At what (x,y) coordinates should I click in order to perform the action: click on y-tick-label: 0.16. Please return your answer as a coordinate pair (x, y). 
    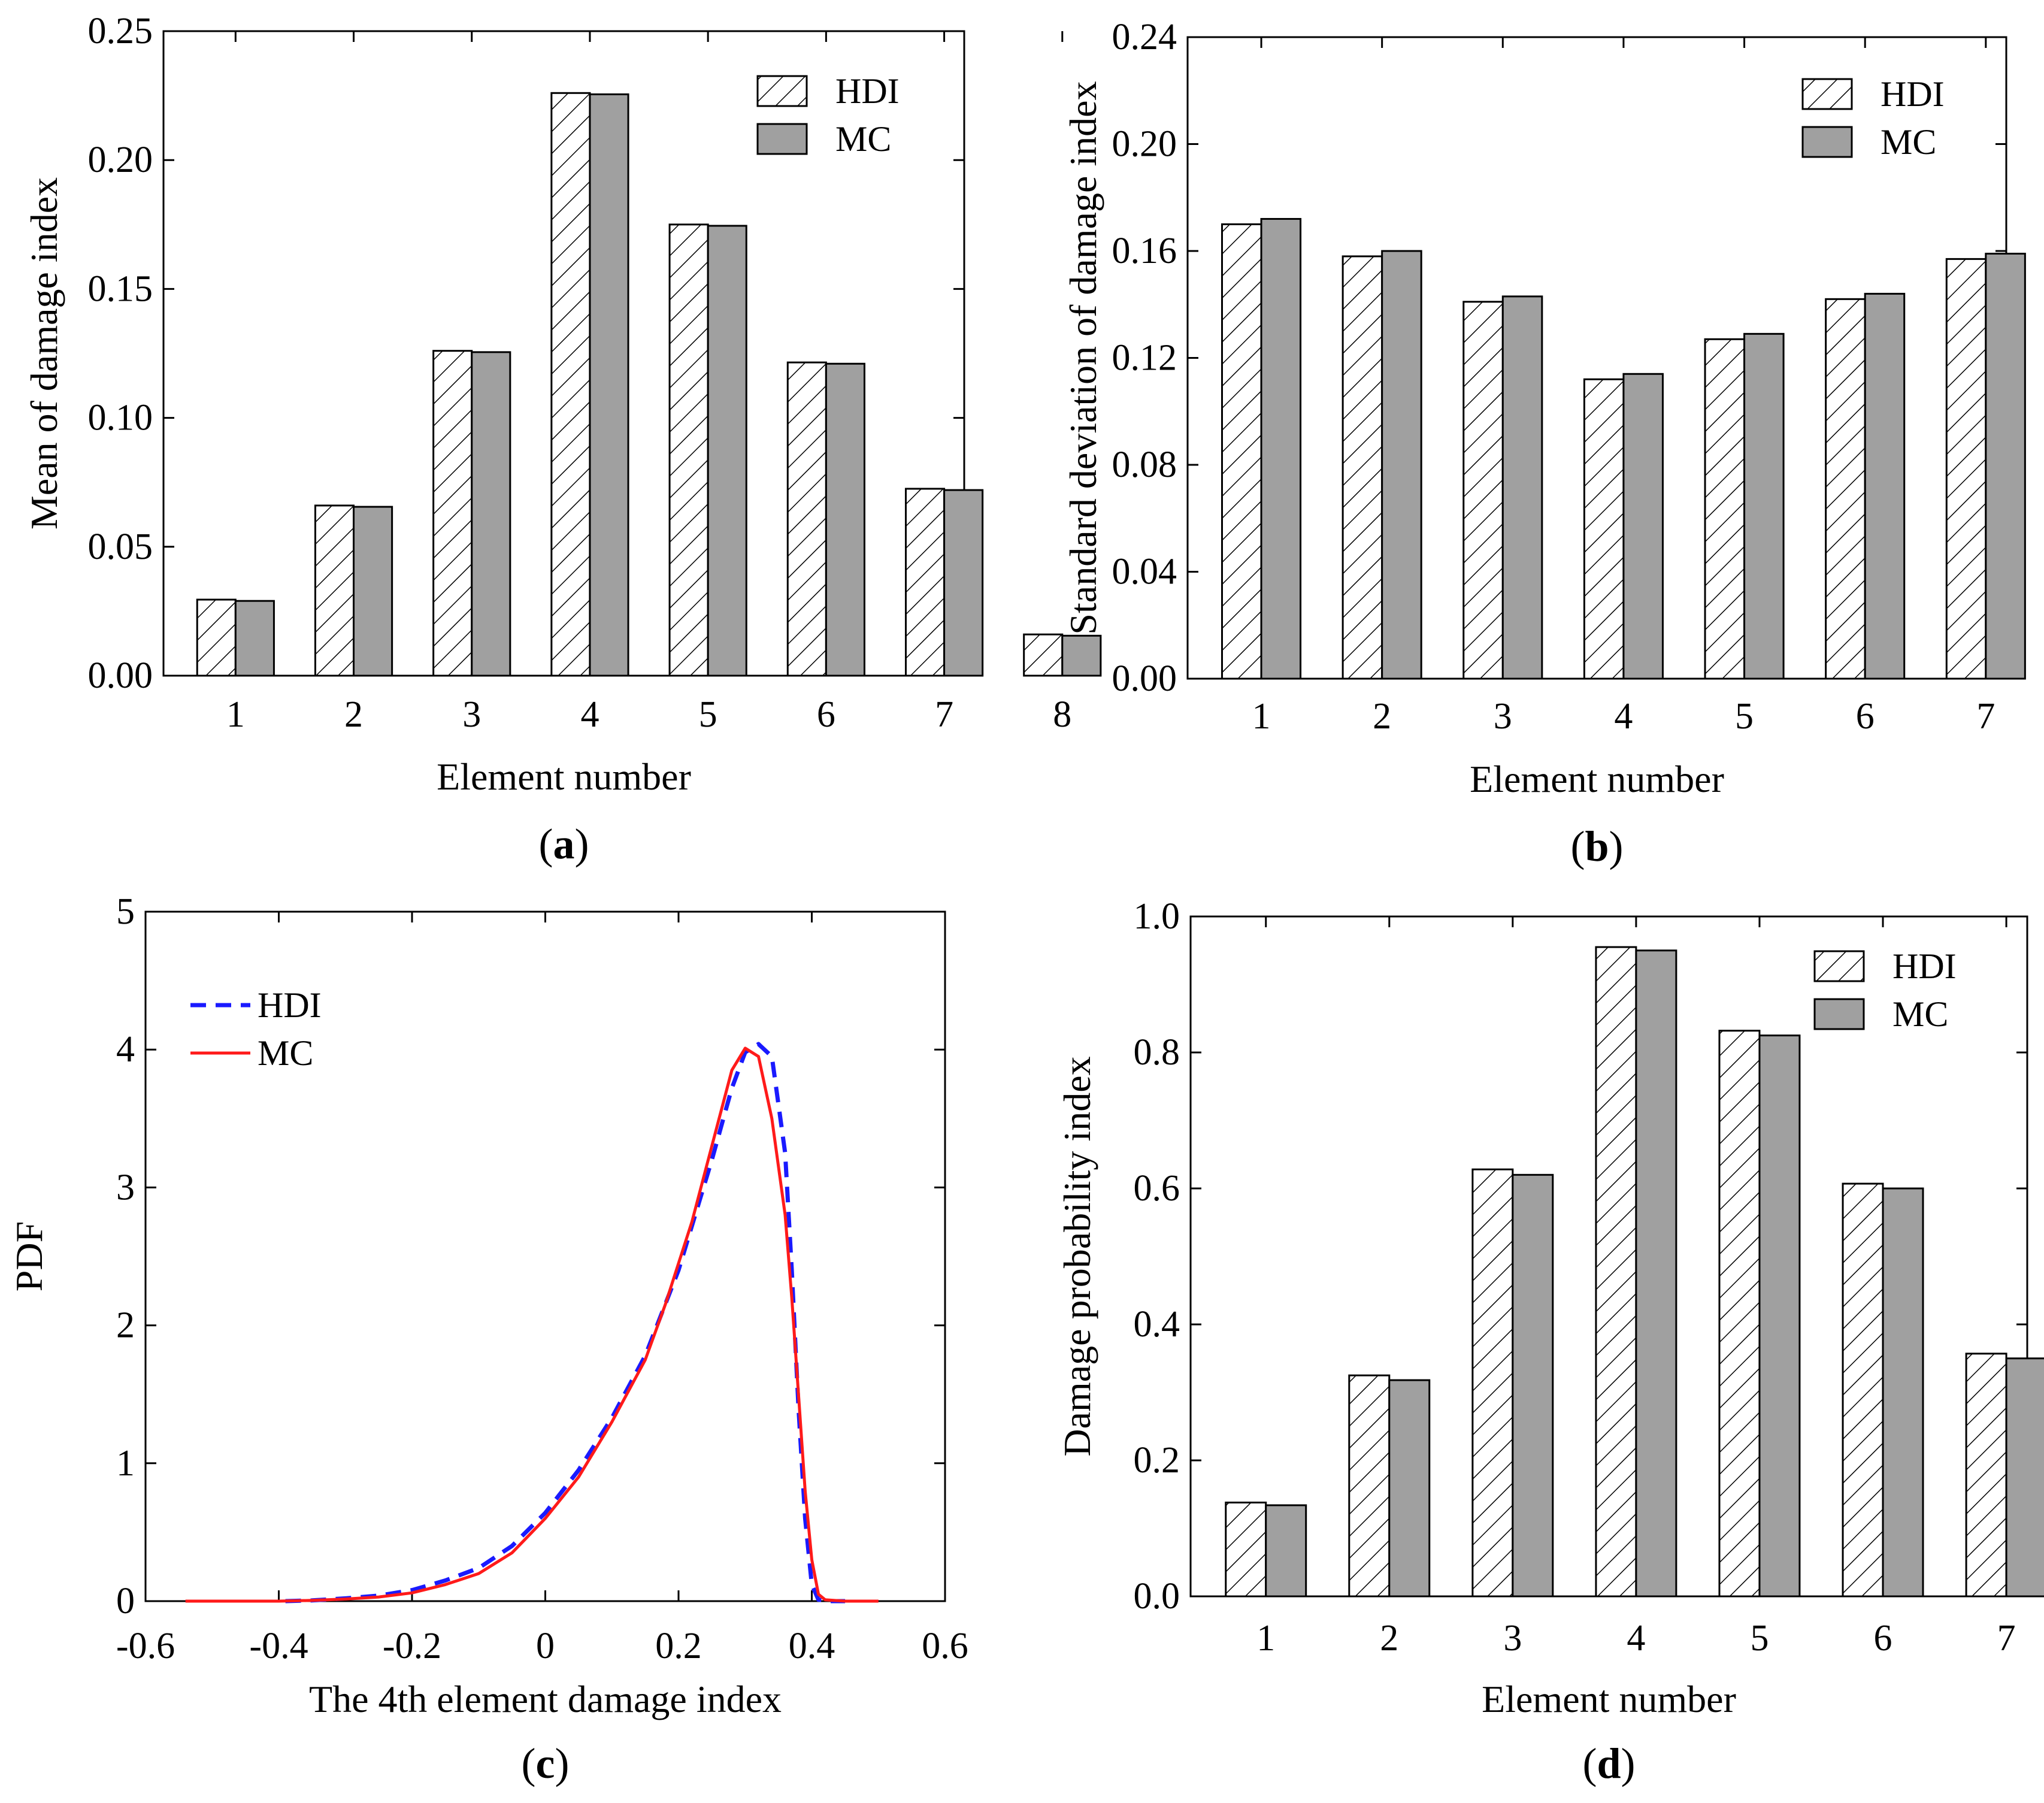
    Looking at the image, I should click on (1144, 251).